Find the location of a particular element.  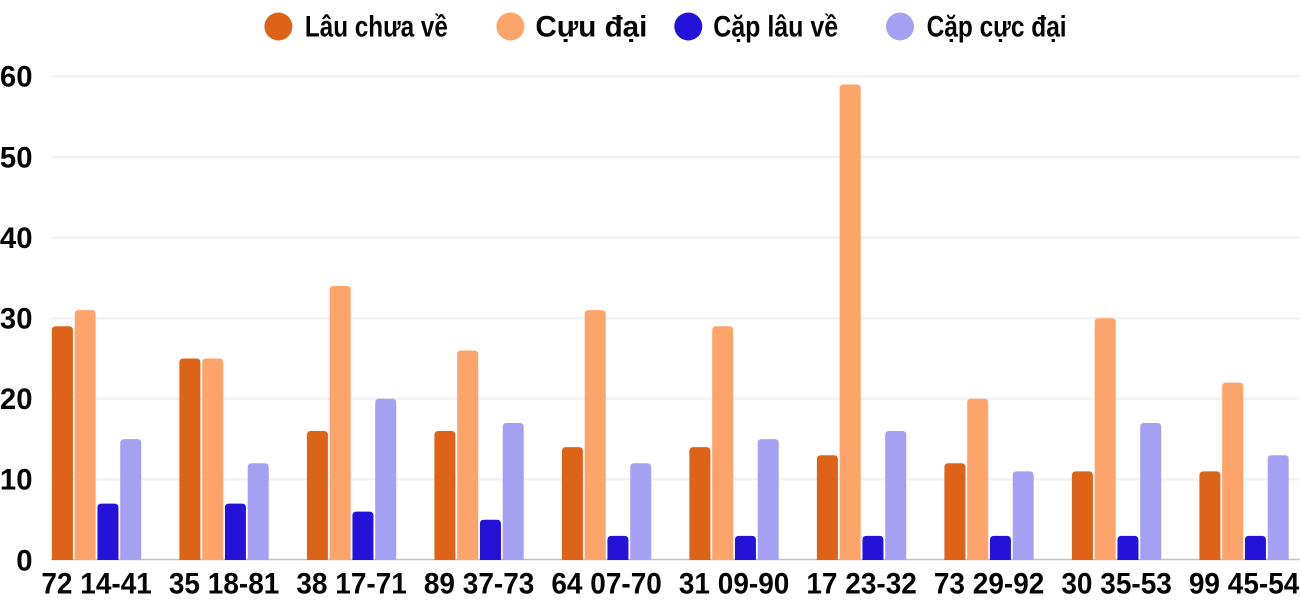

svg-text: 60 is located at coordinates (16, 77).